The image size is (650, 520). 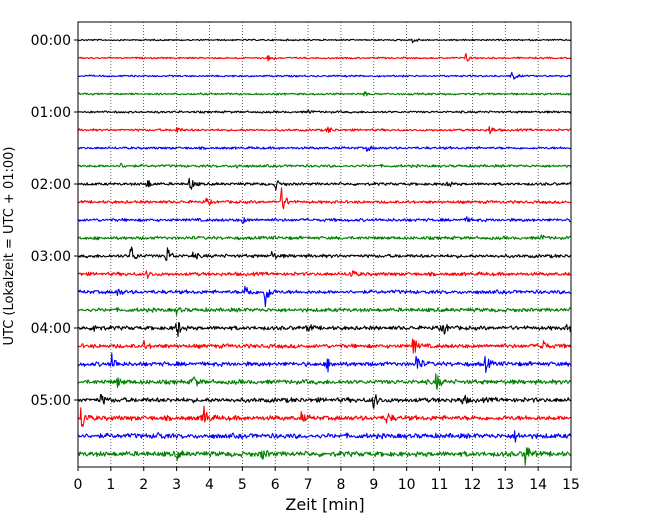 I want to click on x-axis-ticks: 0 1 2 3 4 5 6 7 8 9 10 11 12 13 14 15, so click(x=327, y=480).